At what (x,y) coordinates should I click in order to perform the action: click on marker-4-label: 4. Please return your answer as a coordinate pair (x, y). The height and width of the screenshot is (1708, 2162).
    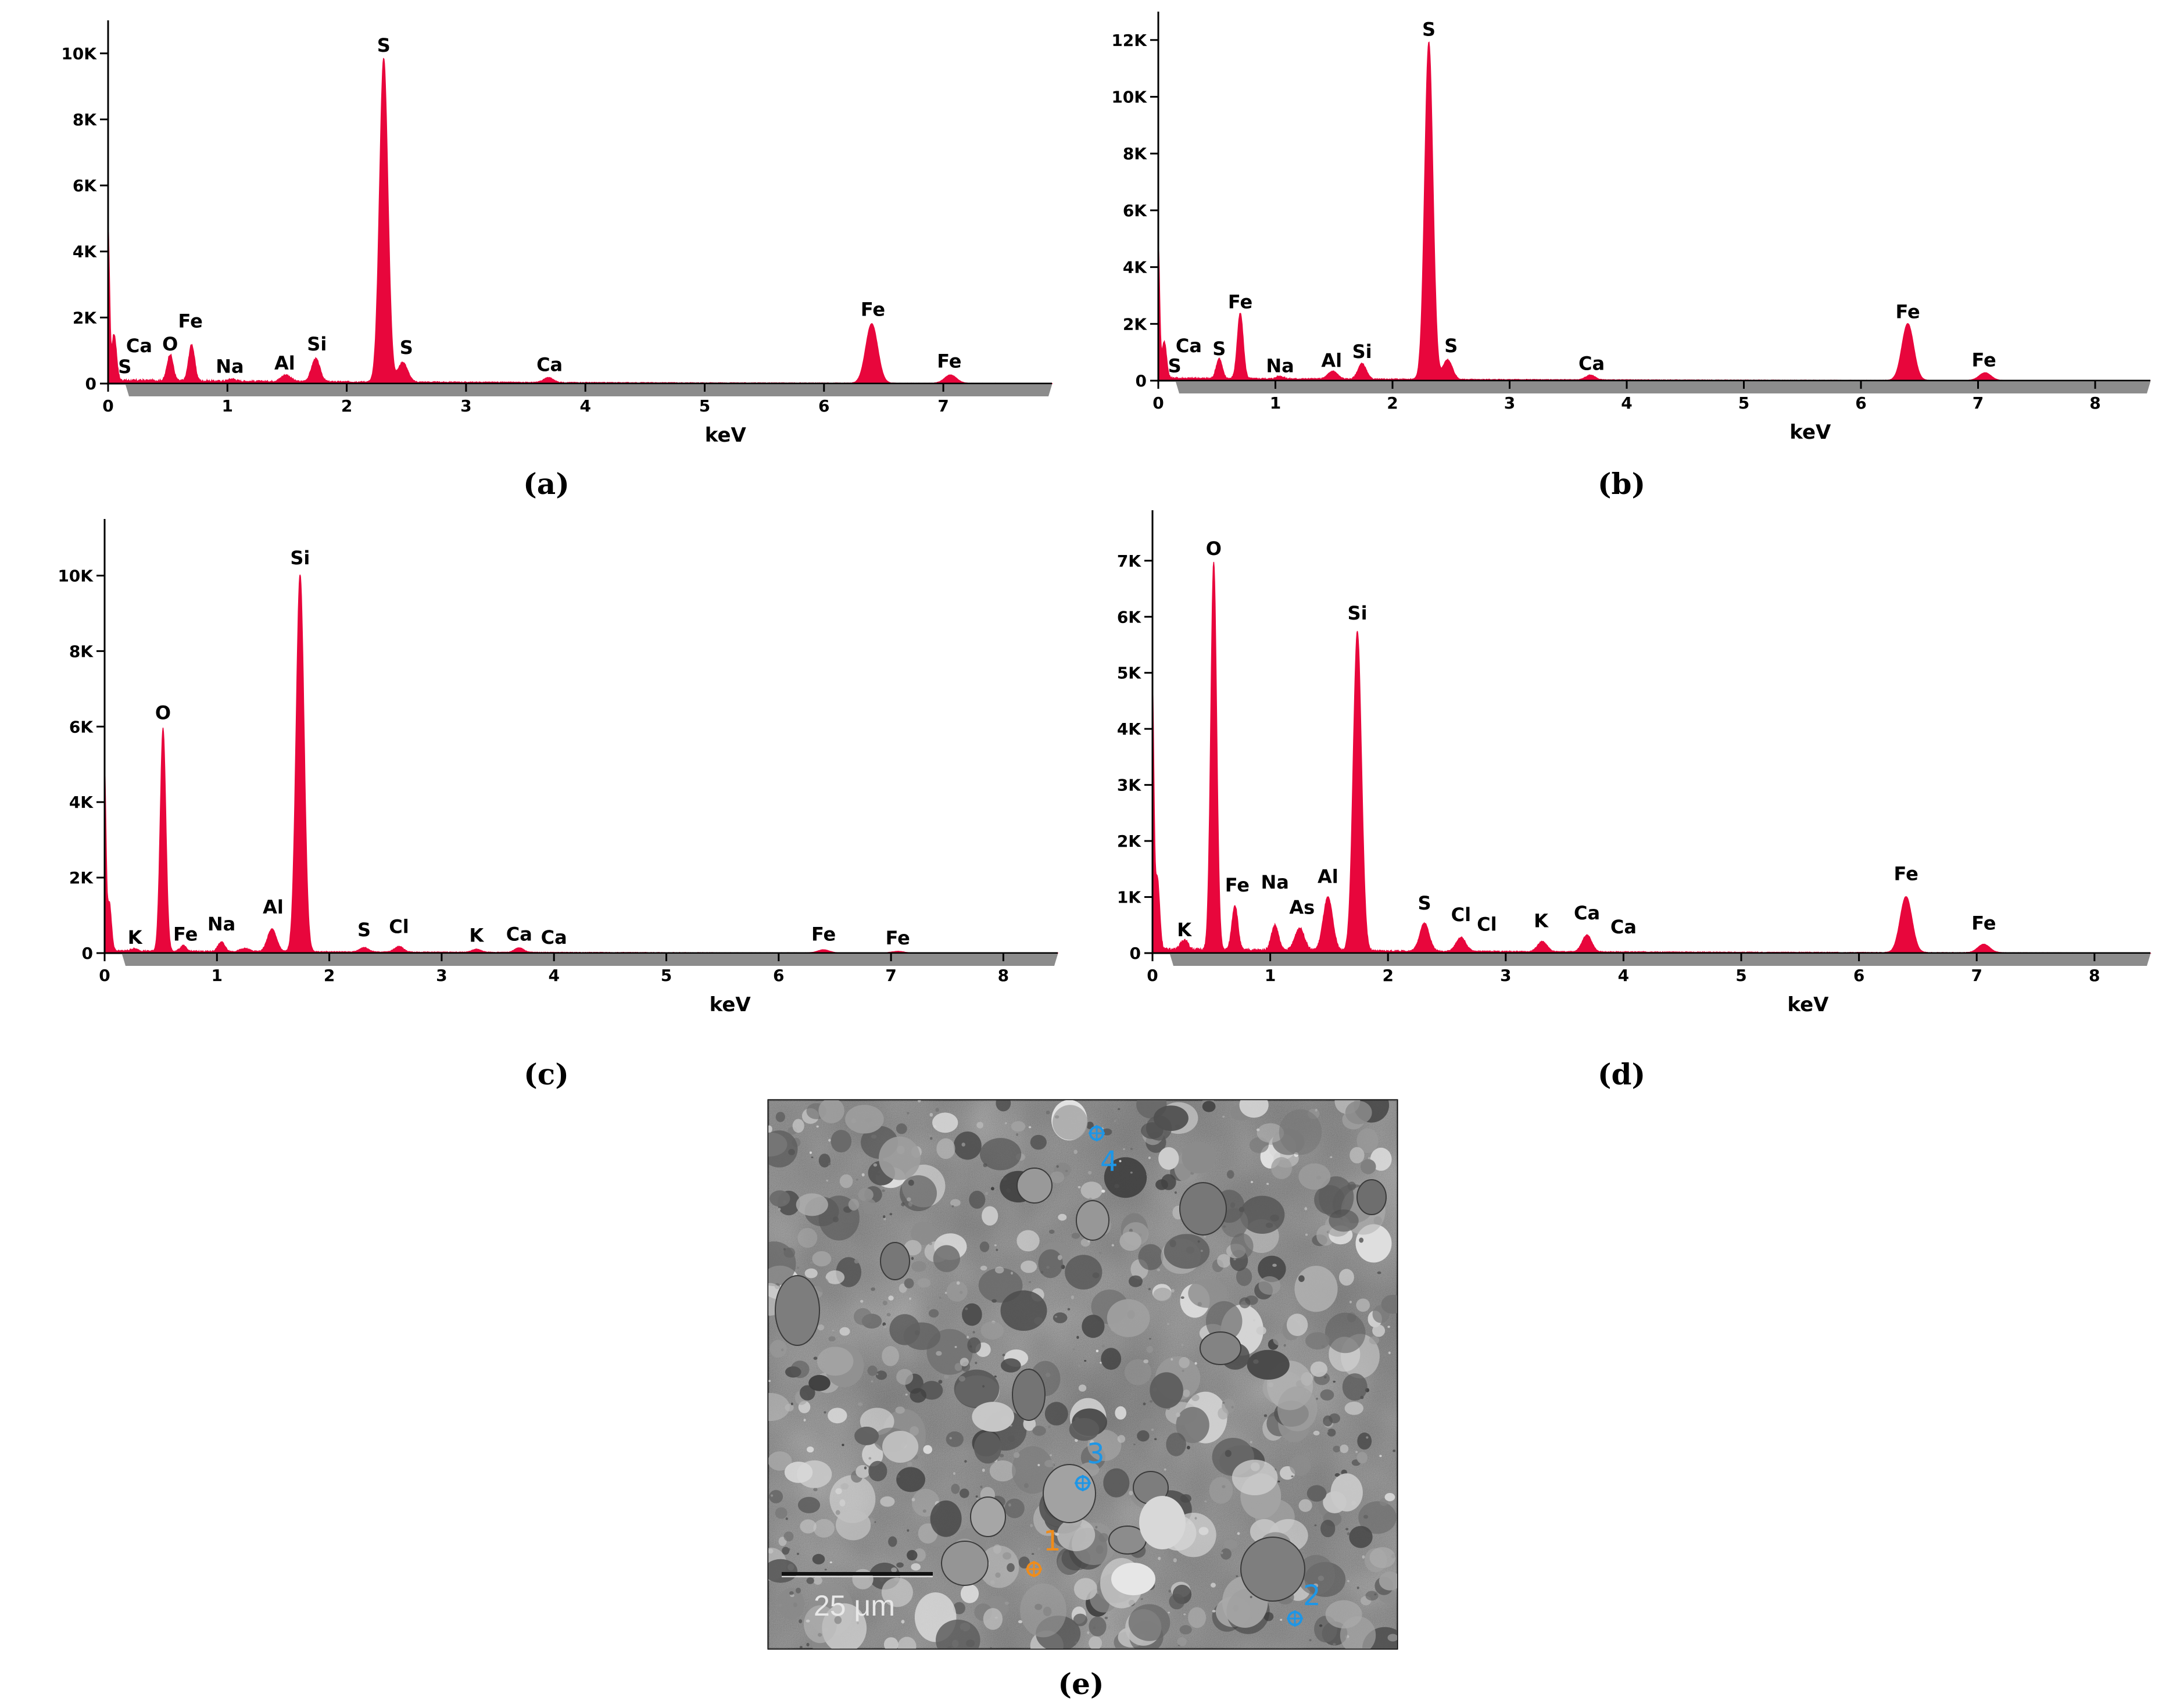
    Looking at the image, I should click on (1109, 1161).